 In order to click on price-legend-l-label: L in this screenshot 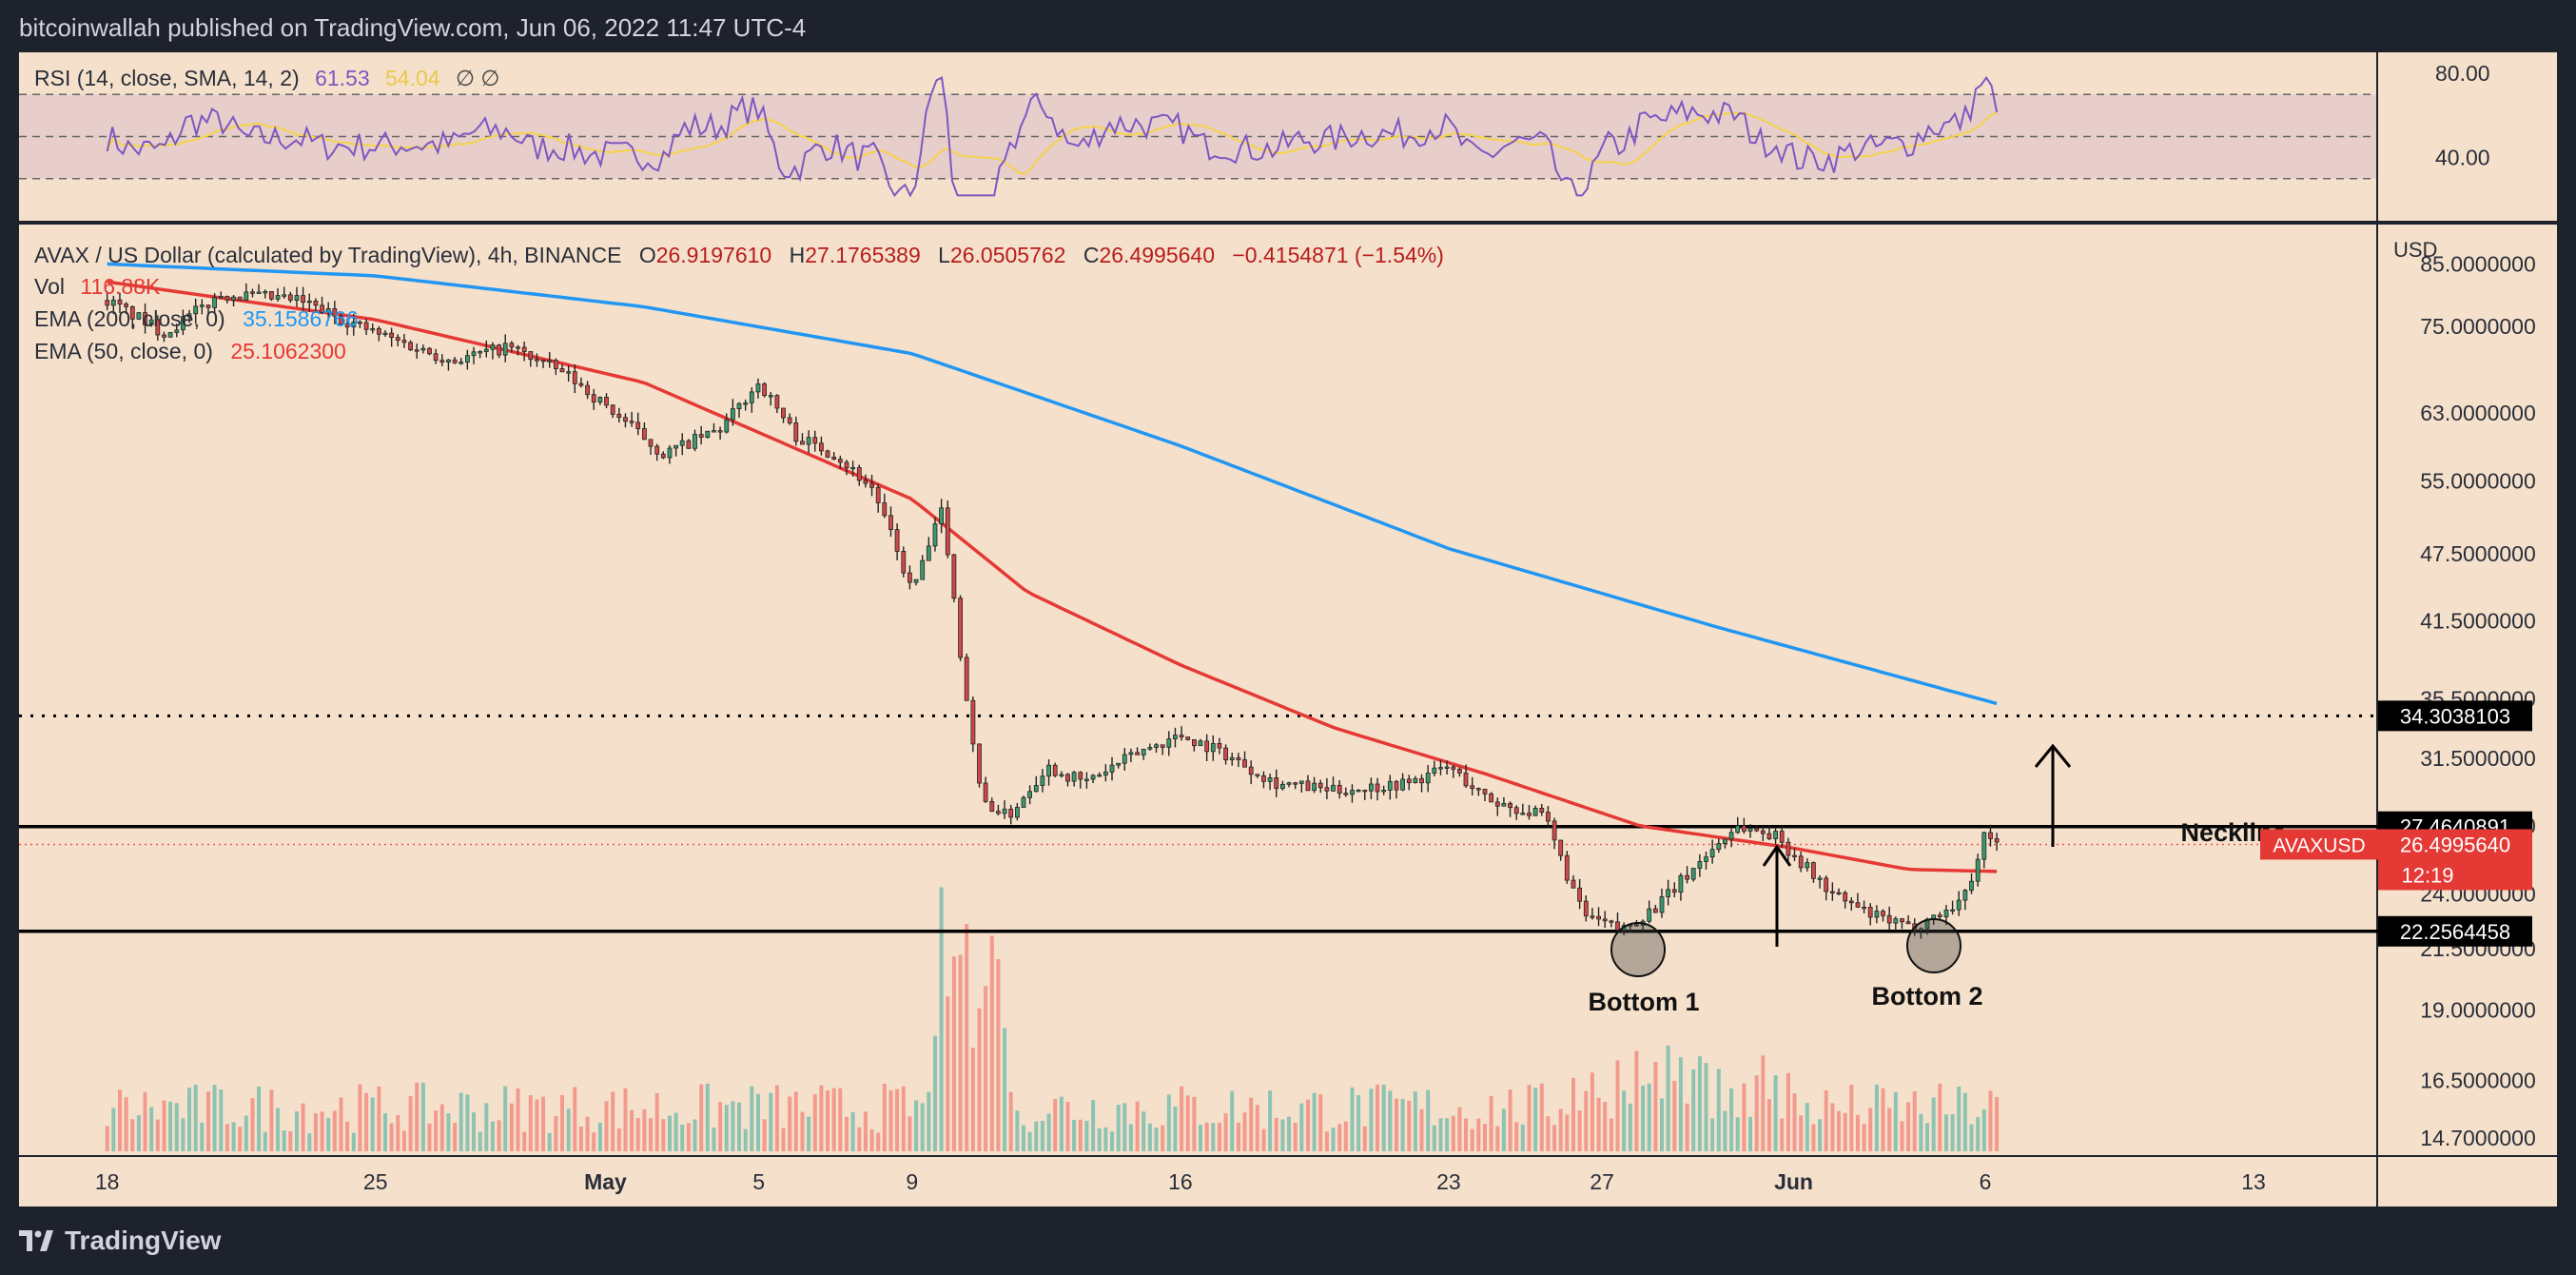, I will do `click(944, 255)`.